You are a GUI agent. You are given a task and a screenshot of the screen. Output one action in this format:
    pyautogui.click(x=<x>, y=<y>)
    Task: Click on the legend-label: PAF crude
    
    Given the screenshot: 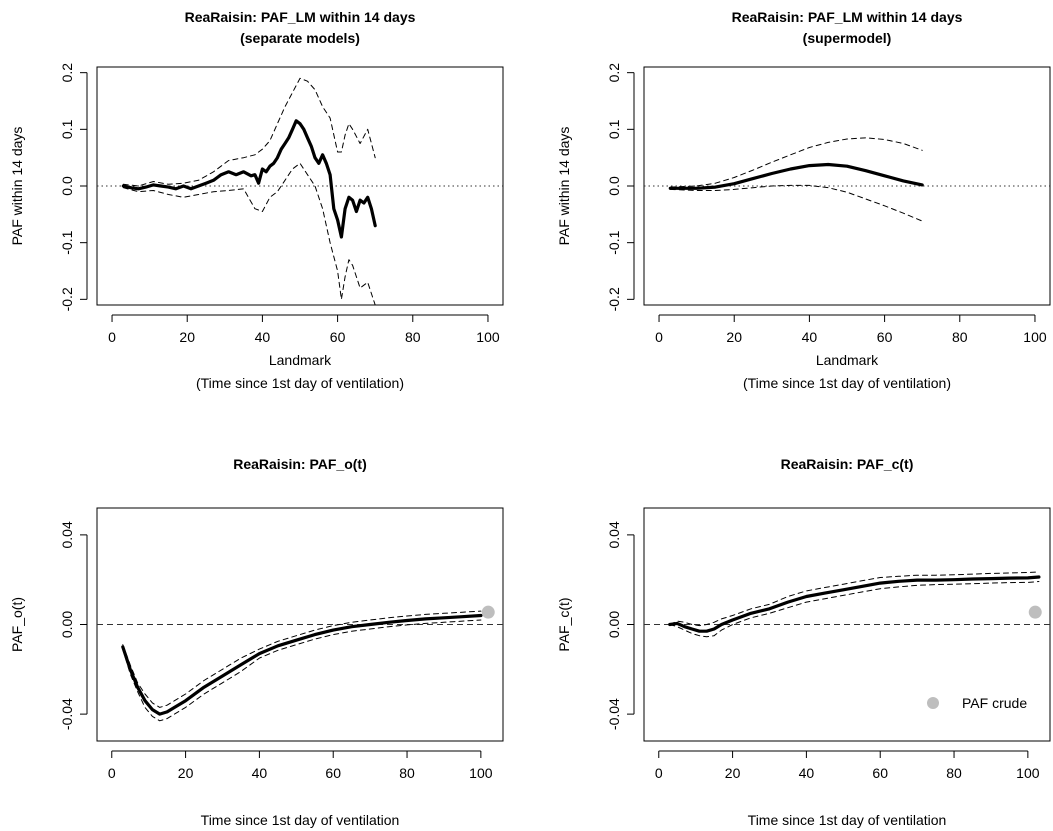 What is the action you would take?
    pyautogui.click(x=994, y=703)
    